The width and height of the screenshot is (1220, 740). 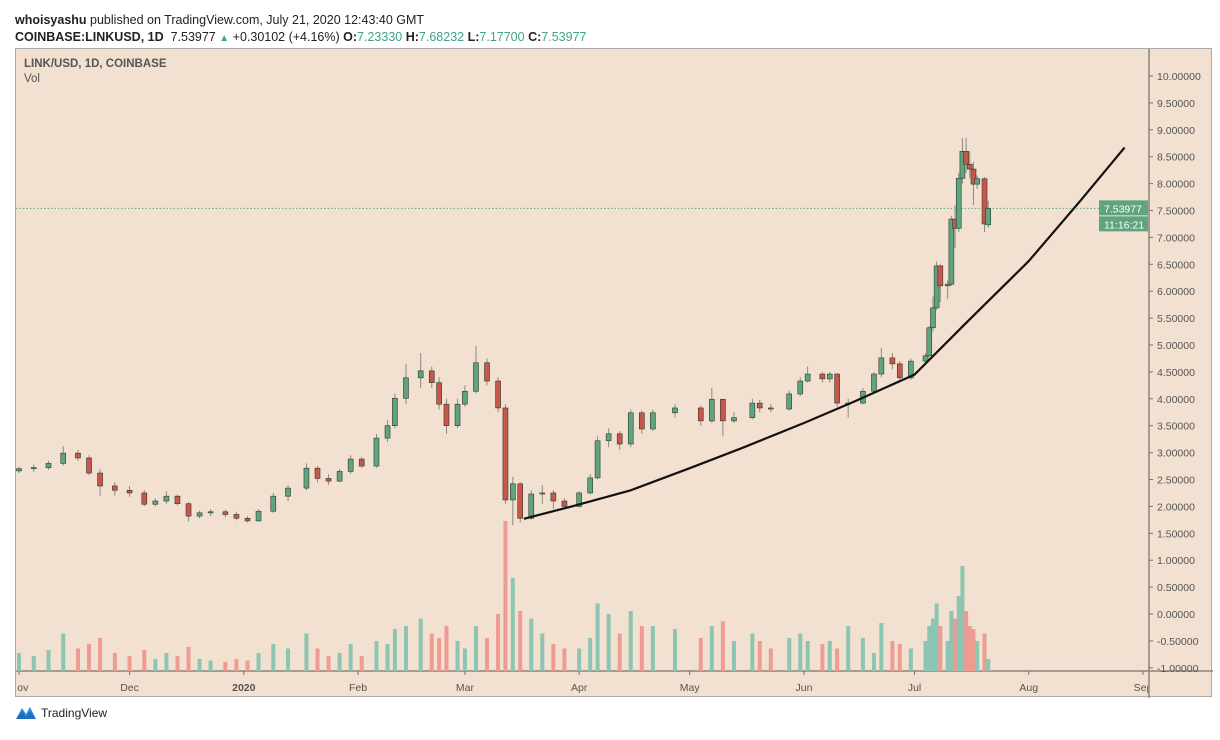 I want to click on y-tick-label: 4.00000, so click(x=1176, y=400).